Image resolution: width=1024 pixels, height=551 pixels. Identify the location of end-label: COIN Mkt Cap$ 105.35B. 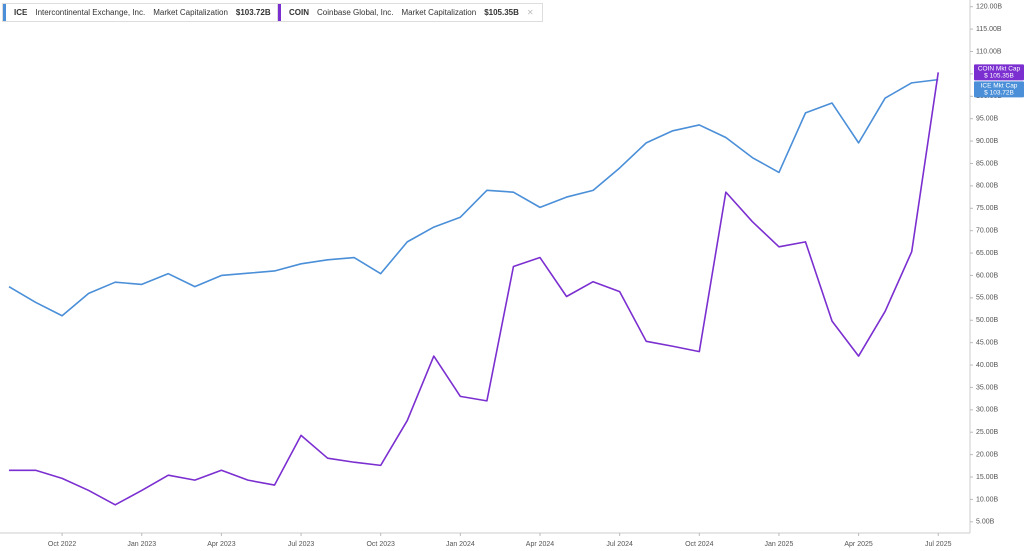
(999, 72).